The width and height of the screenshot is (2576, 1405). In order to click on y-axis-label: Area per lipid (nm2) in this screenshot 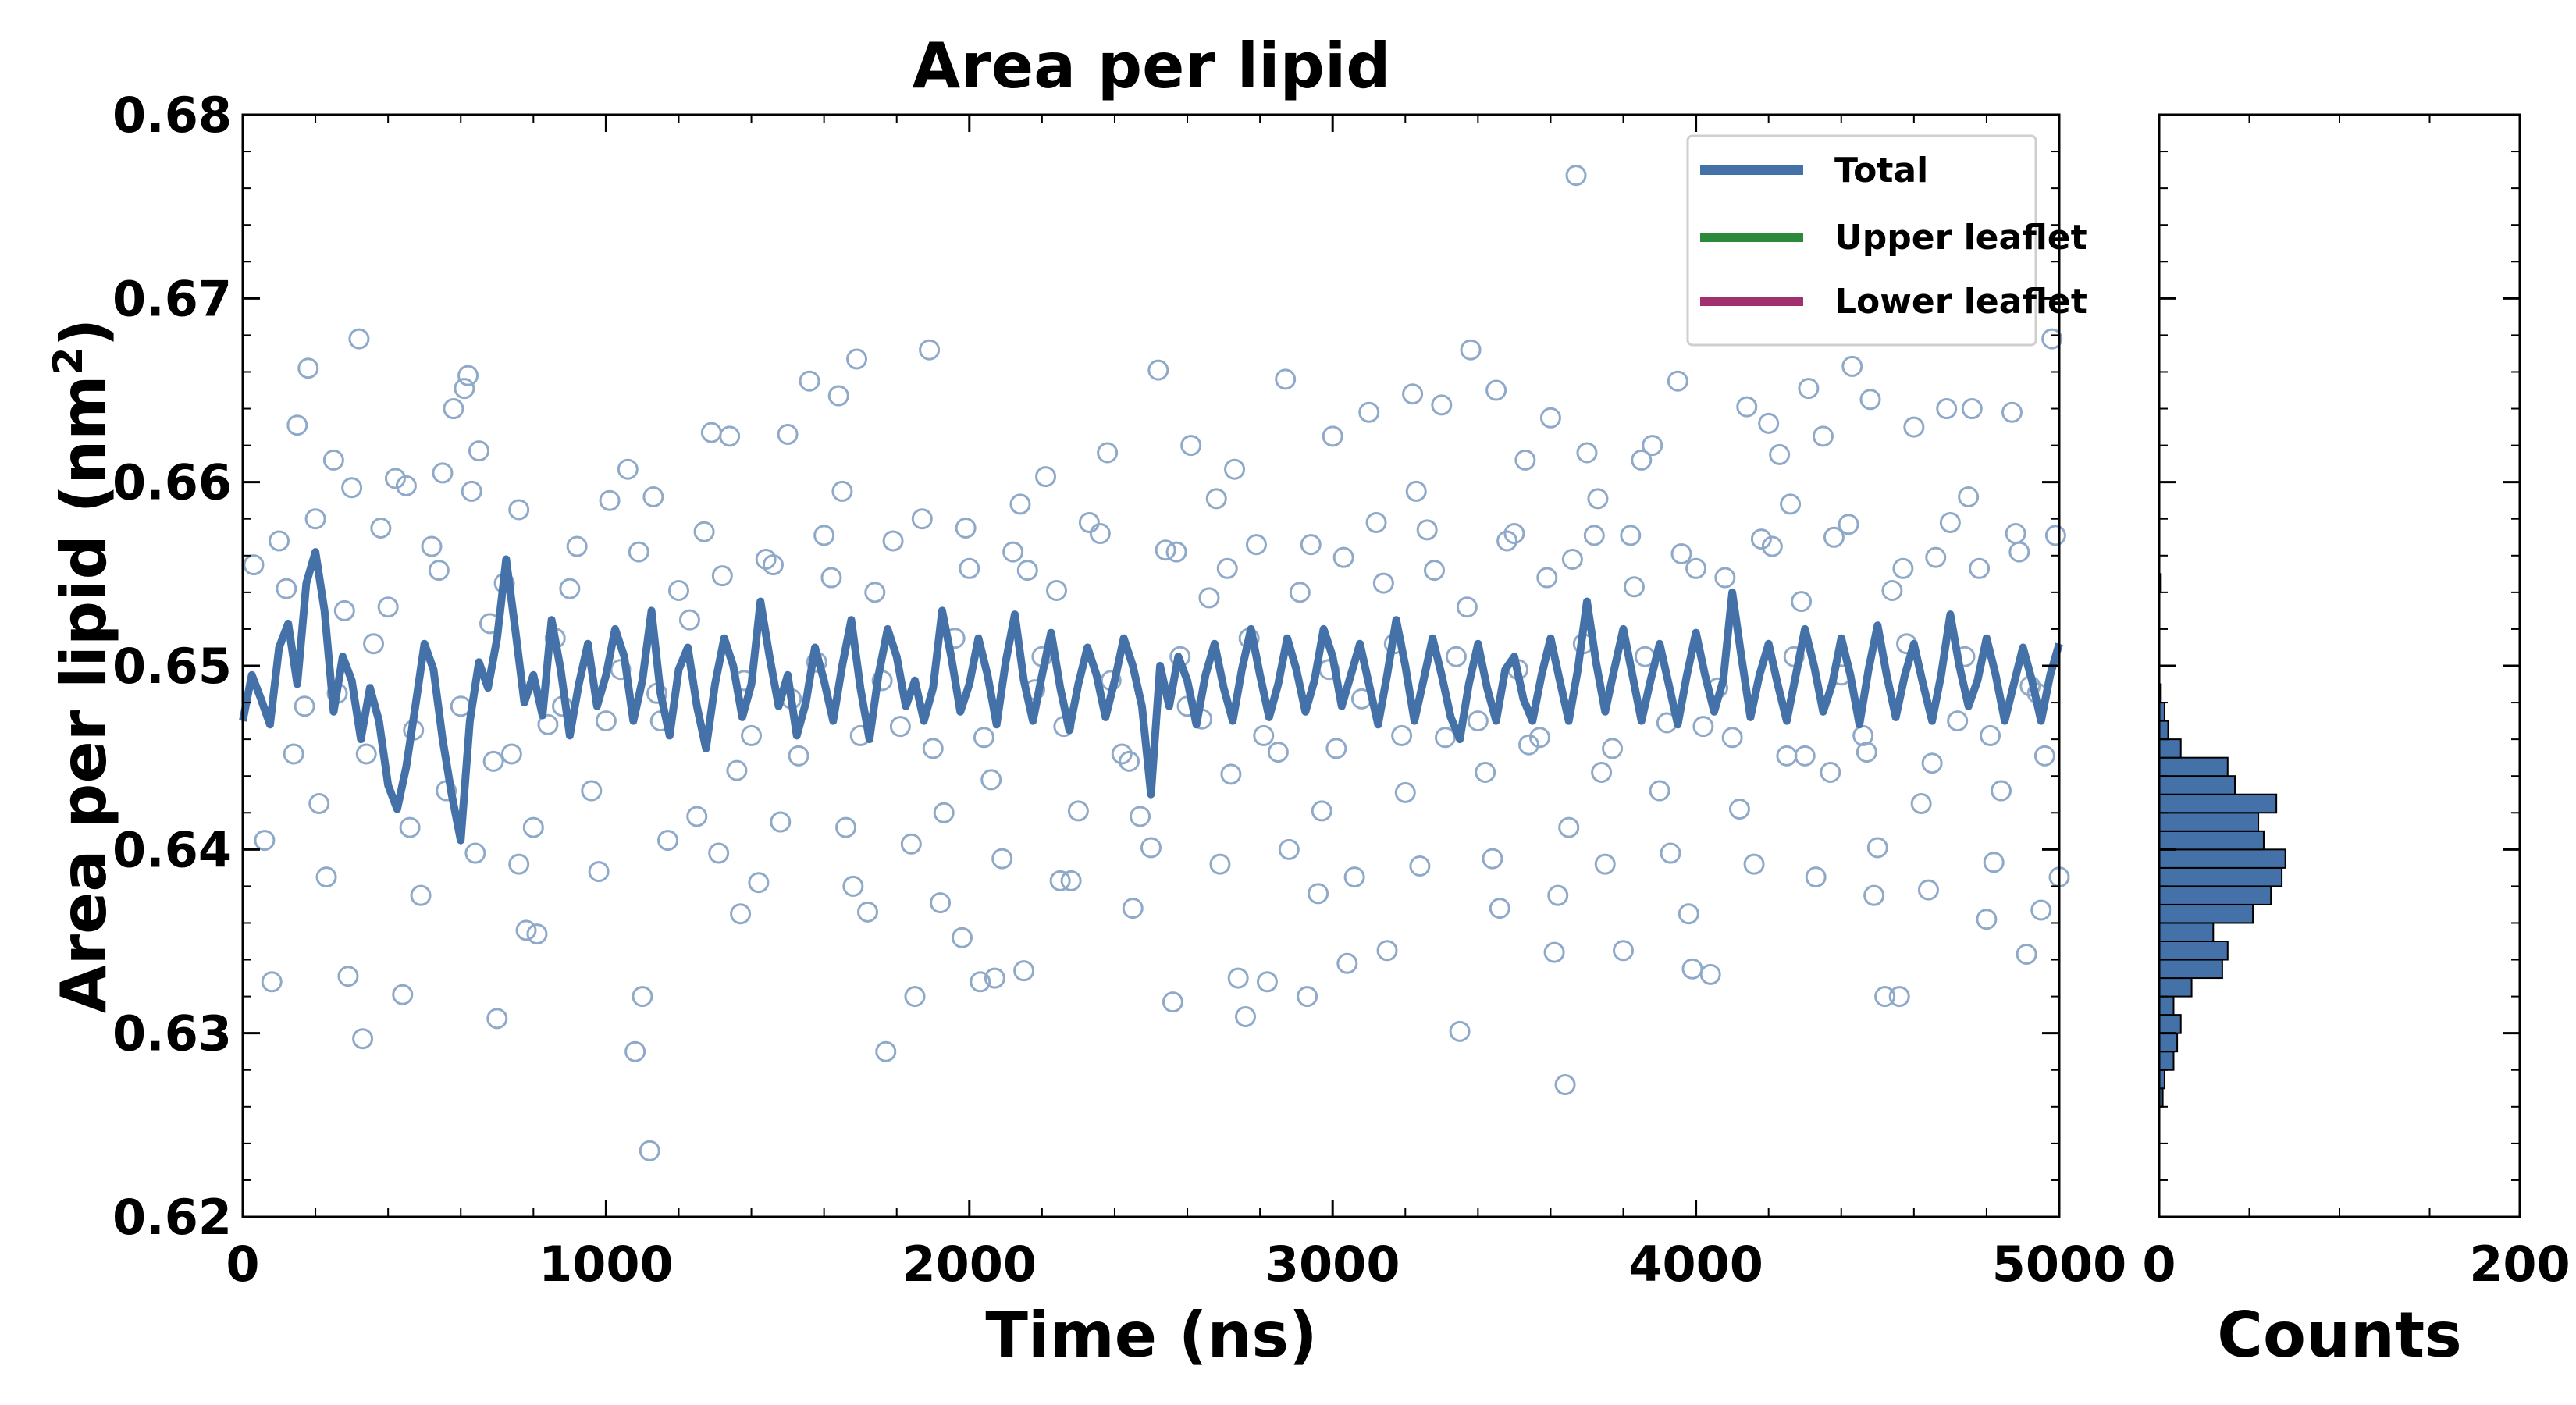, I will do `click(82, 666)`.